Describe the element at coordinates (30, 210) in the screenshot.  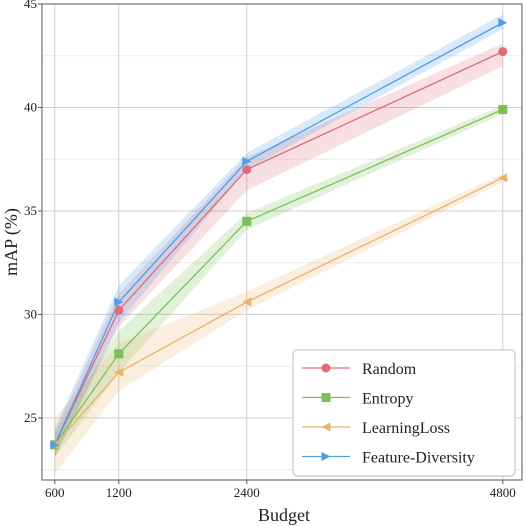
I see `y-tick-label: 35` at that location.